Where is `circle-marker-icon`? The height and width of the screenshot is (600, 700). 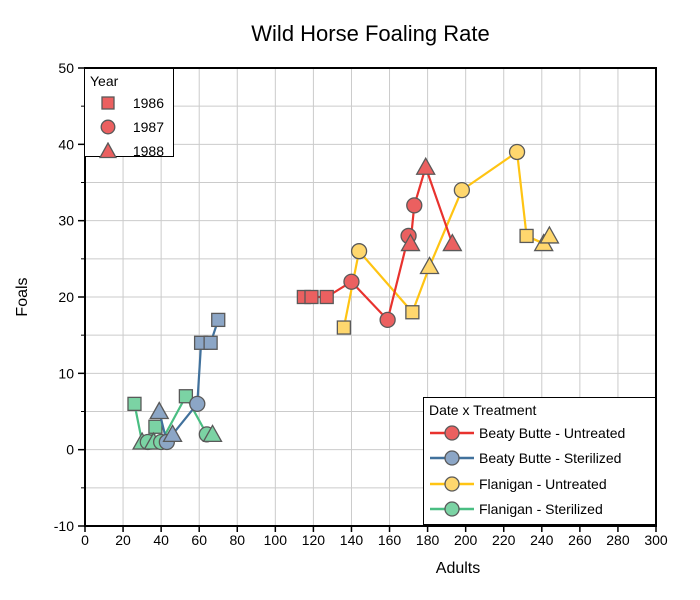 circle-marker-icon is located at coordinates (108, 127).